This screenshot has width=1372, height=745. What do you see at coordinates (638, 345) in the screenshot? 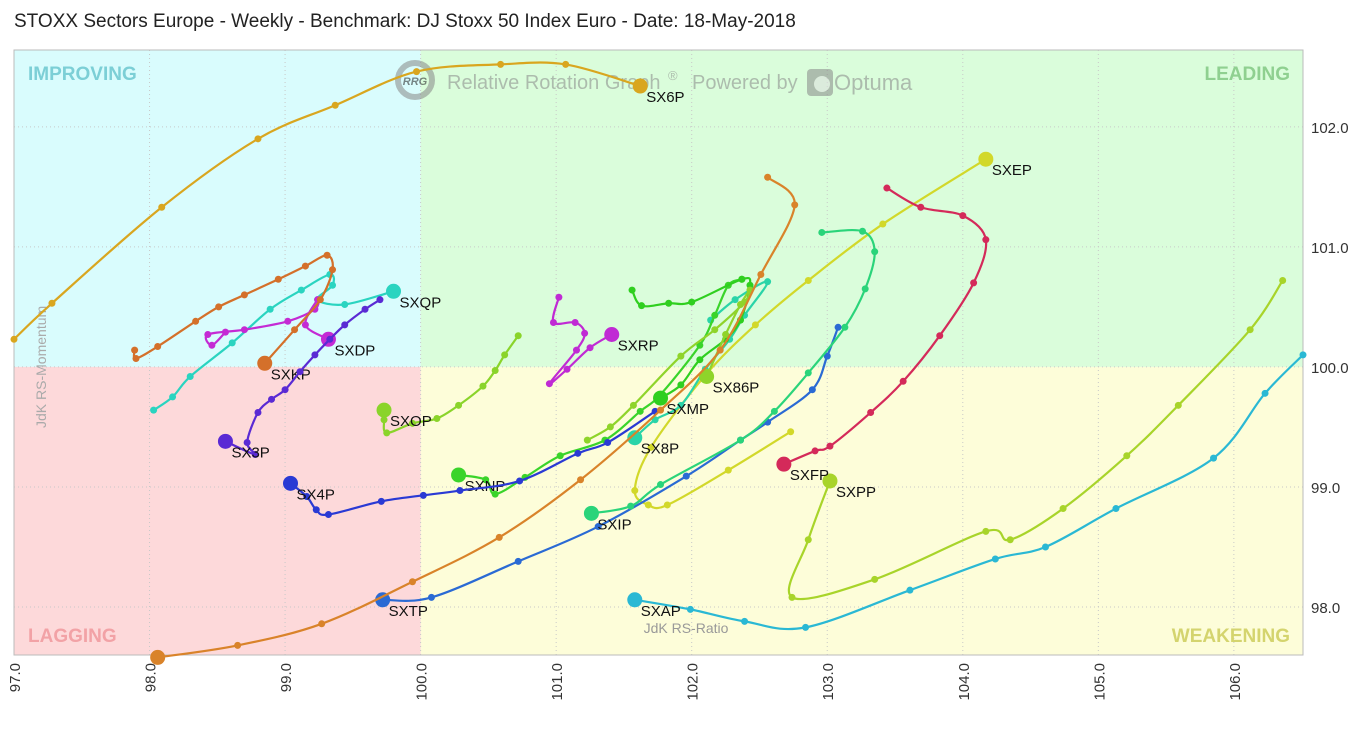
I see `series-label: SXRP` at bounding box center [638, 345].